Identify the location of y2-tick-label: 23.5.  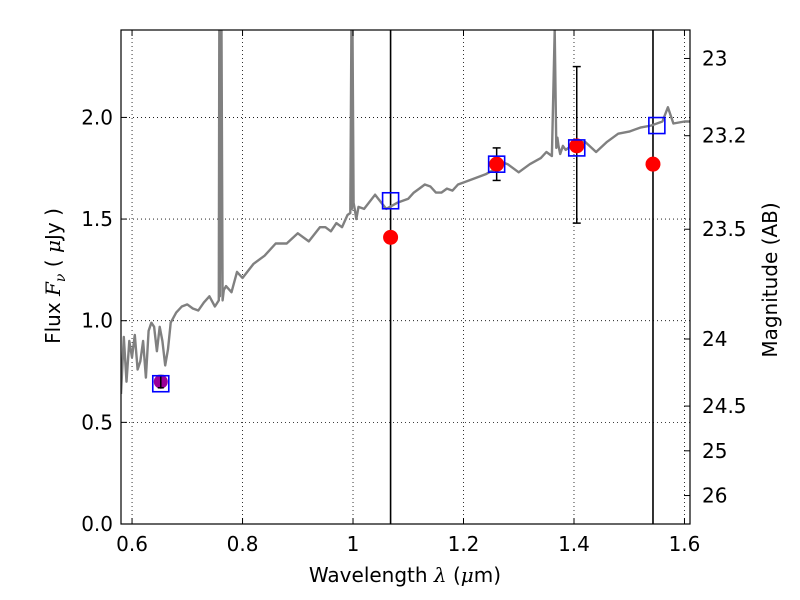
(724, 229).